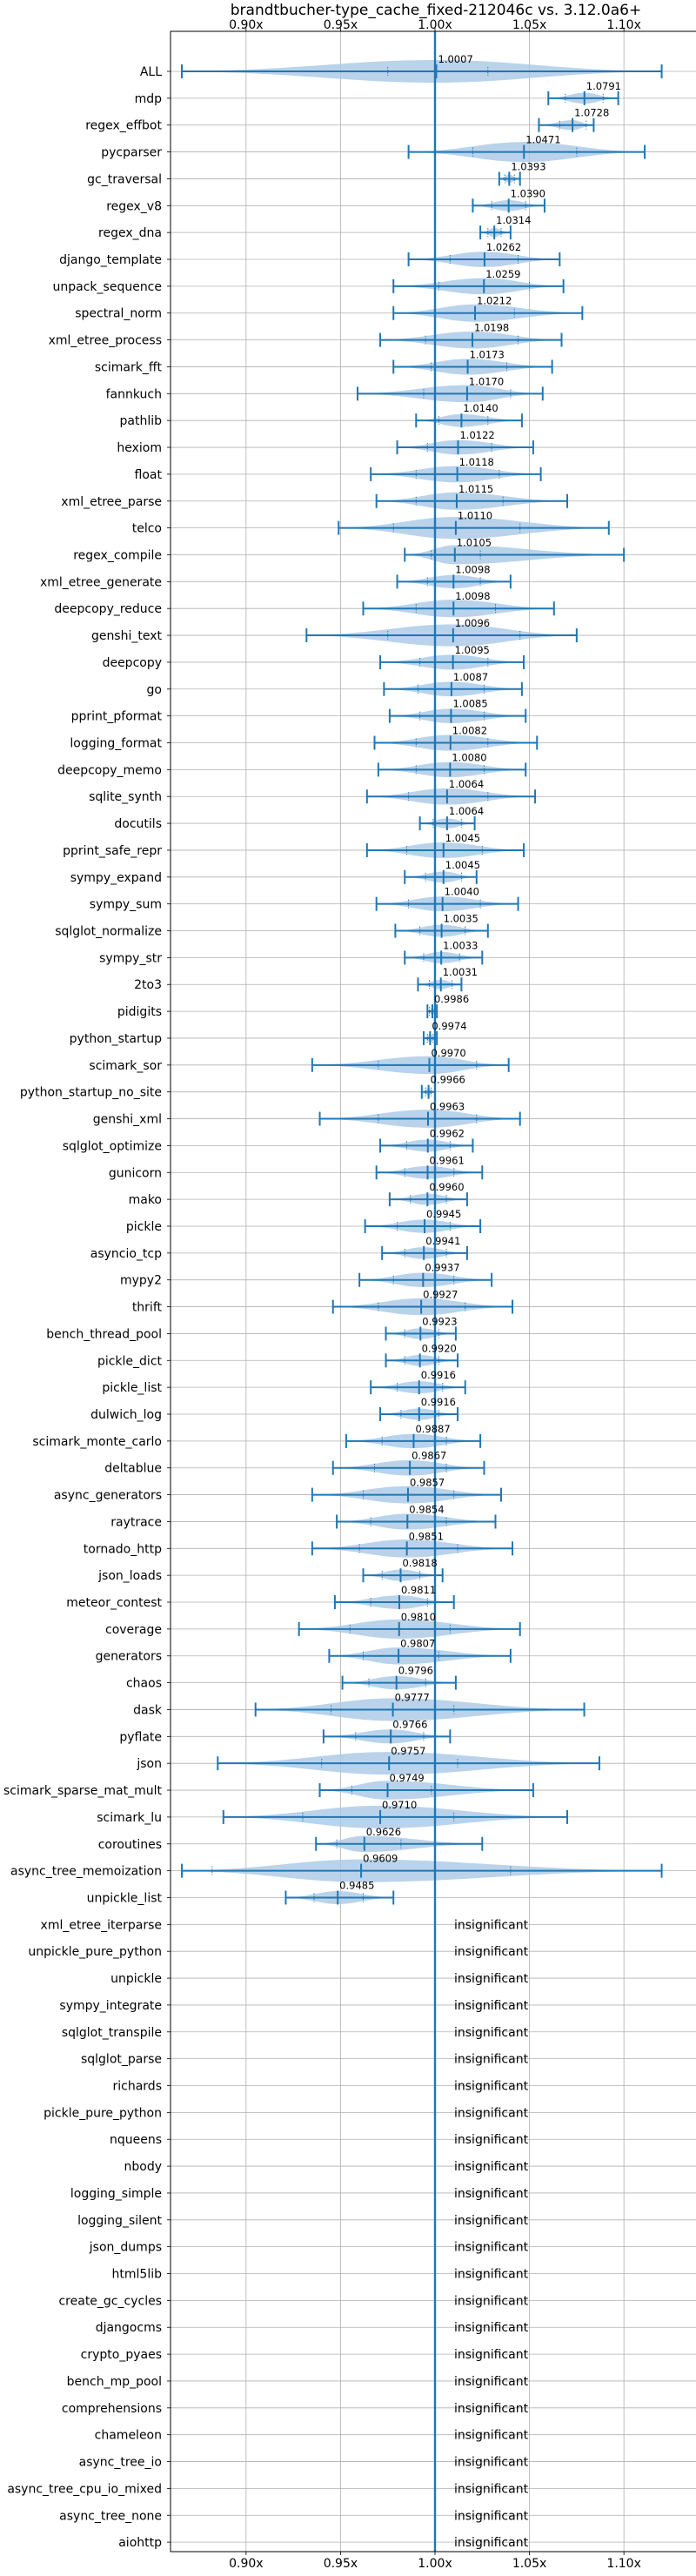  I want to click on benchmark-name: djangocms, so click(129, 2328).